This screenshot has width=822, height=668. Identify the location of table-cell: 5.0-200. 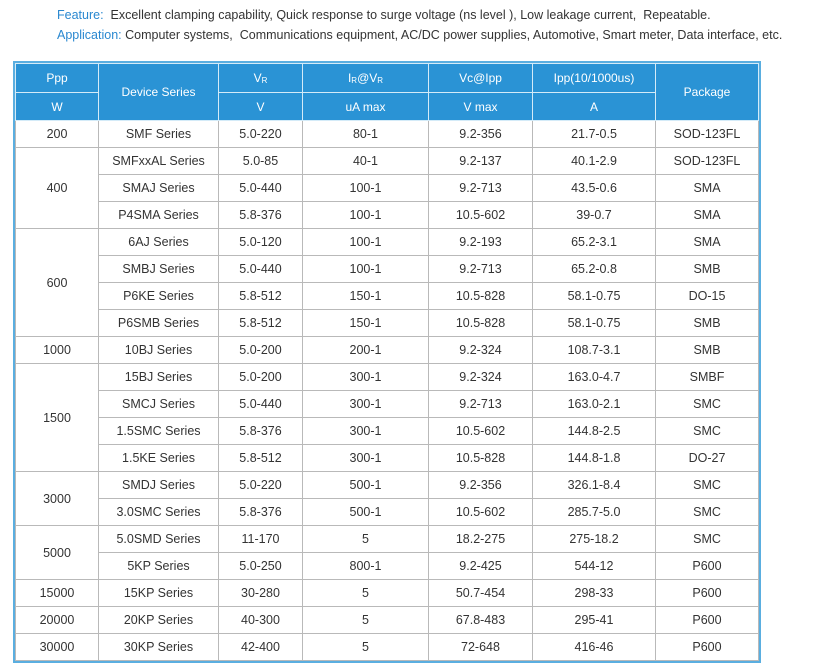
(260, 377).